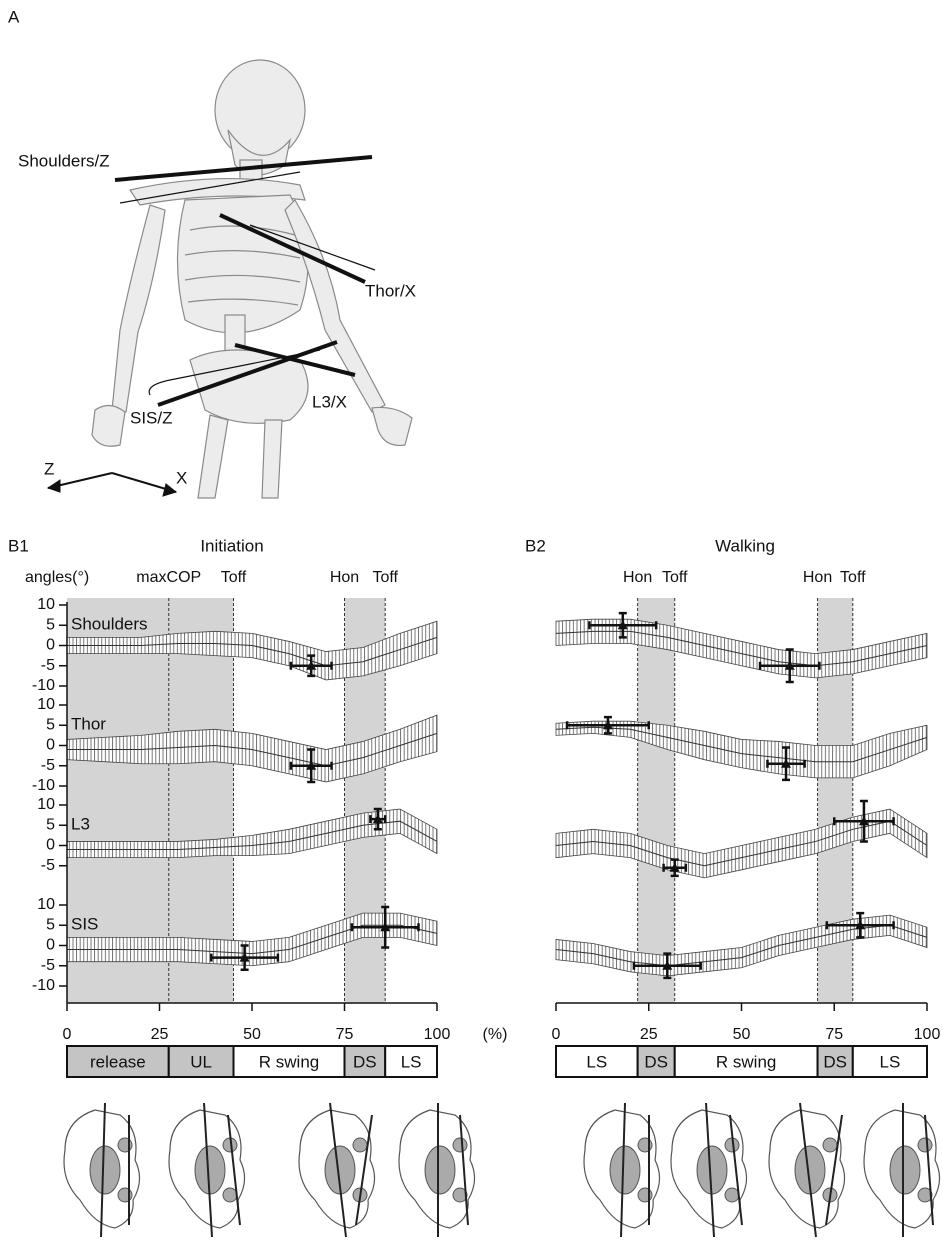 Image resolution: width=942 pixels, height=1241 pixels. I want to click on event-label: Toff, so click(234, 577).